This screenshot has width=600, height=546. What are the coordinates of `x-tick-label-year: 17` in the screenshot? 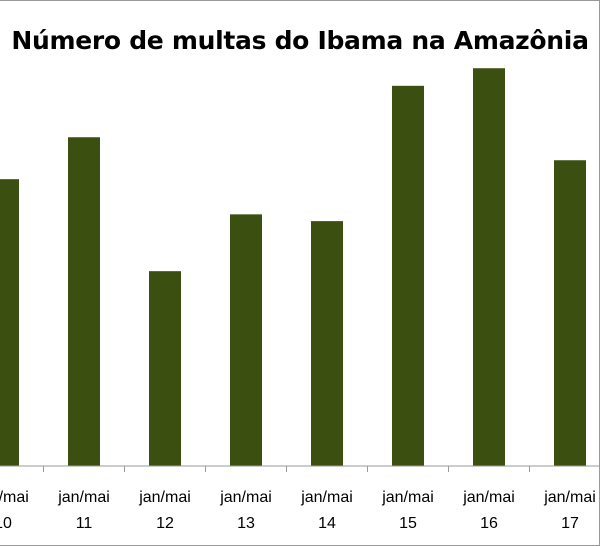 It's located at (570, 523).